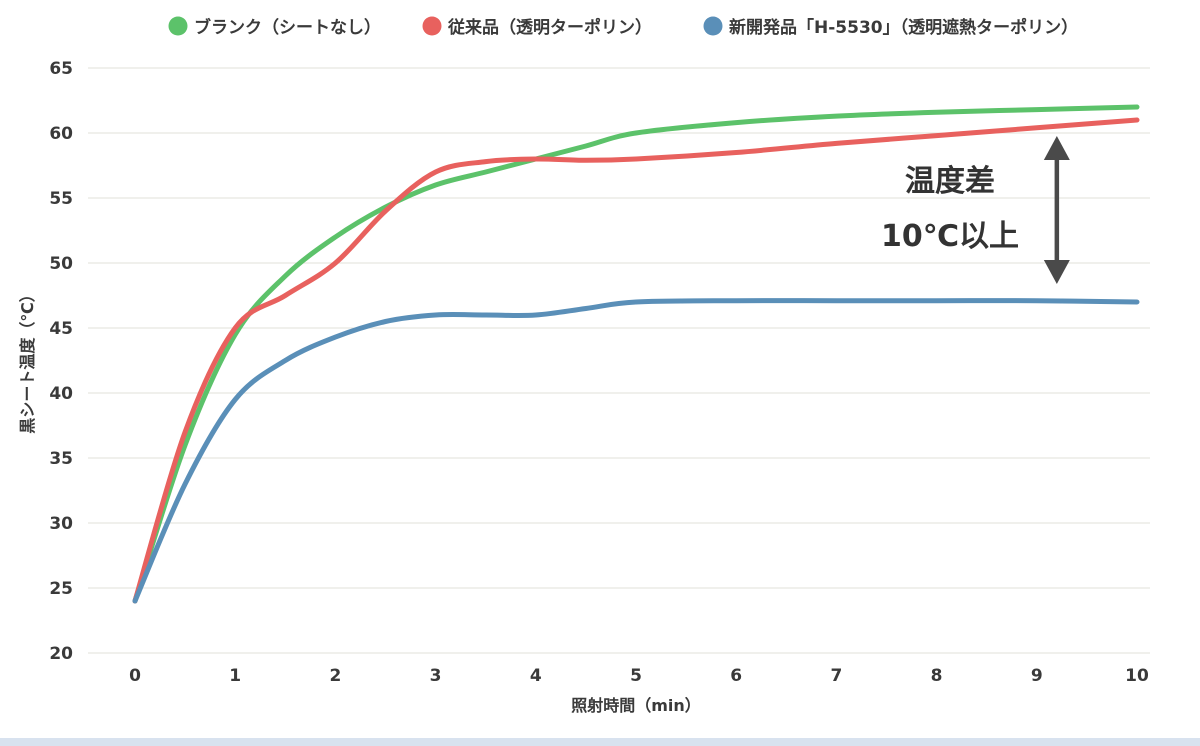 This screenshot has width=1200, height=746. I want to click on legend-item-1: 従来品（透明ターポリン）, so click(537, 27).